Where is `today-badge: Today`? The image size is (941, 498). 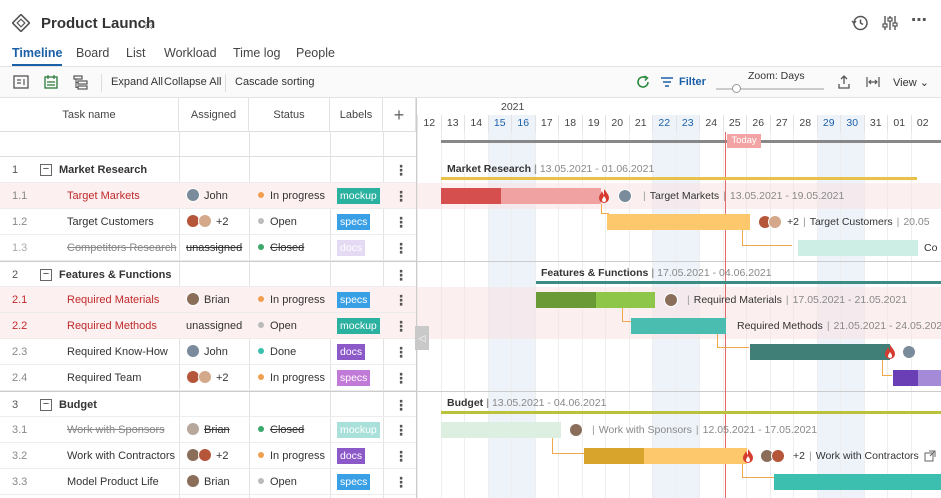
today-badge: Today is located at coordinates (744, 141).